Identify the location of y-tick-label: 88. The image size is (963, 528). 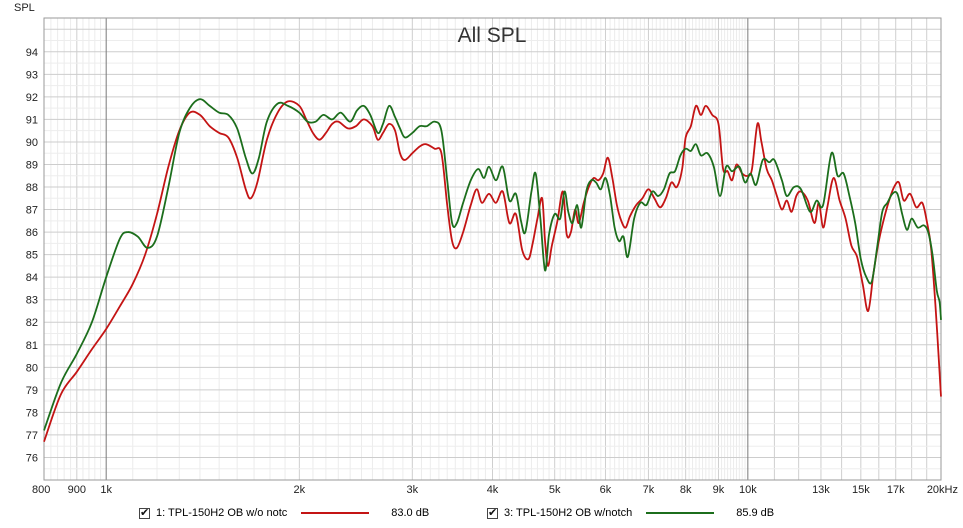
(32, 188).